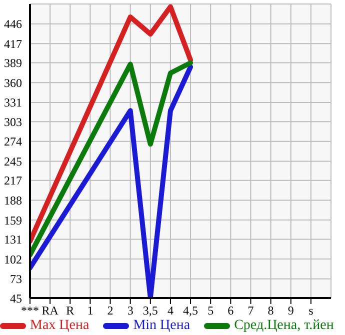 The width and height of the screenshot is (345, 335). I want to click on y-tick-label: 360, so click(13, 83).